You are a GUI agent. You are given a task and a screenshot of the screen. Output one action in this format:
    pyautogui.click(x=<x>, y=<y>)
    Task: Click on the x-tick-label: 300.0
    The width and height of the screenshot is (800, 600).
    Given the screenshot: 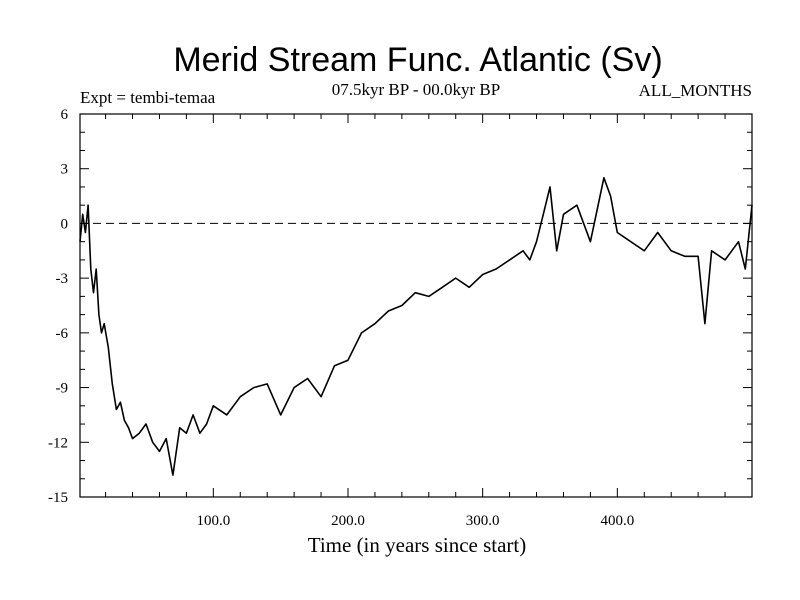 What is the action you would take?
    pyautogui.click(x=483, y=521)
    